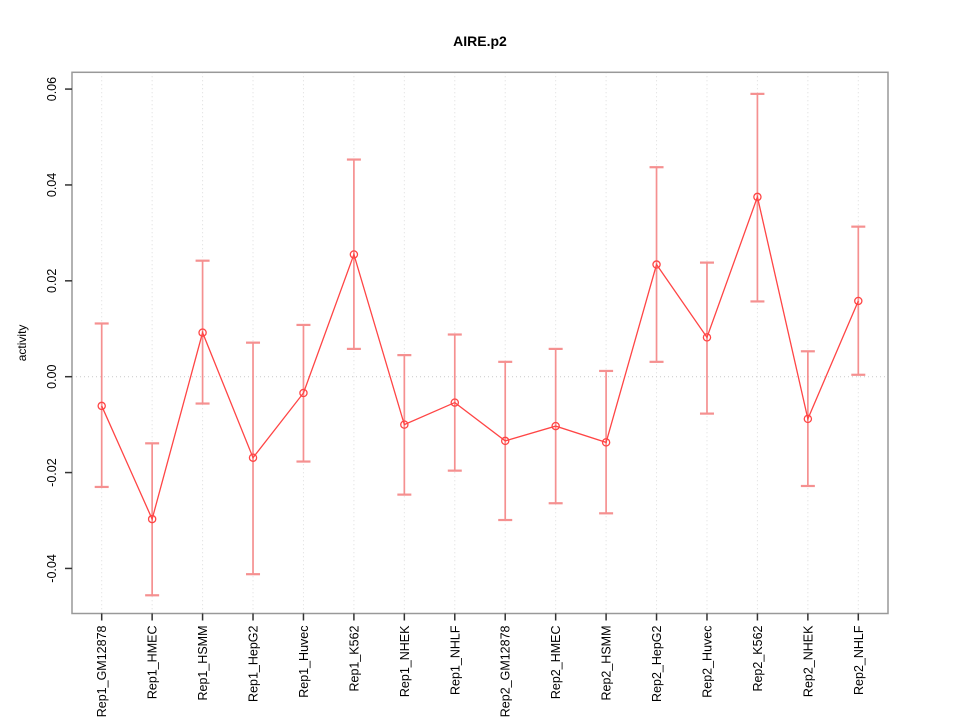 The height and width of the screenshot is (720, 960). I want to click on y-tick-label: 0.00, so click(52, 376).